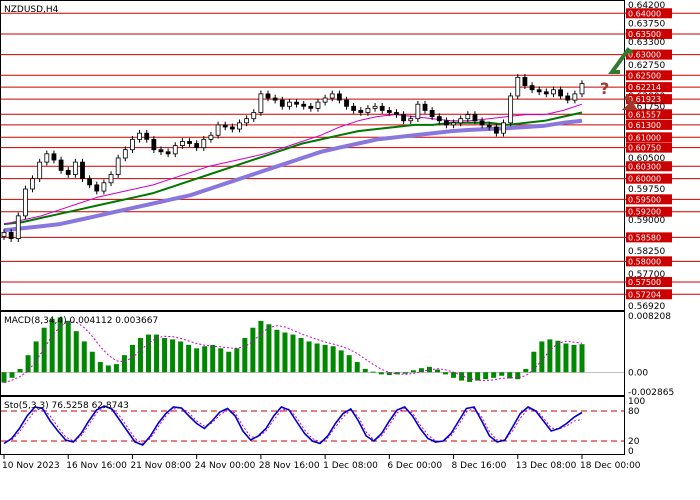 The image size is (700, 500). Describe the element at coordinates (479, 466) in the screenshot. I see `time-tick-label: 8 Dec 16:00` at that location.